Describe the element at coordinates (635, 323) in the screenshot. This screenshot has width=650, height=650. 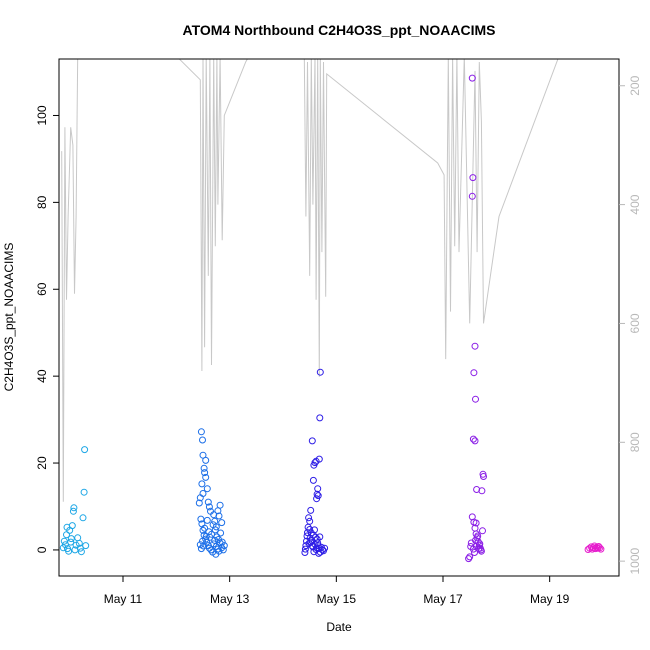
I see `right-tick-label: 600` at that location.